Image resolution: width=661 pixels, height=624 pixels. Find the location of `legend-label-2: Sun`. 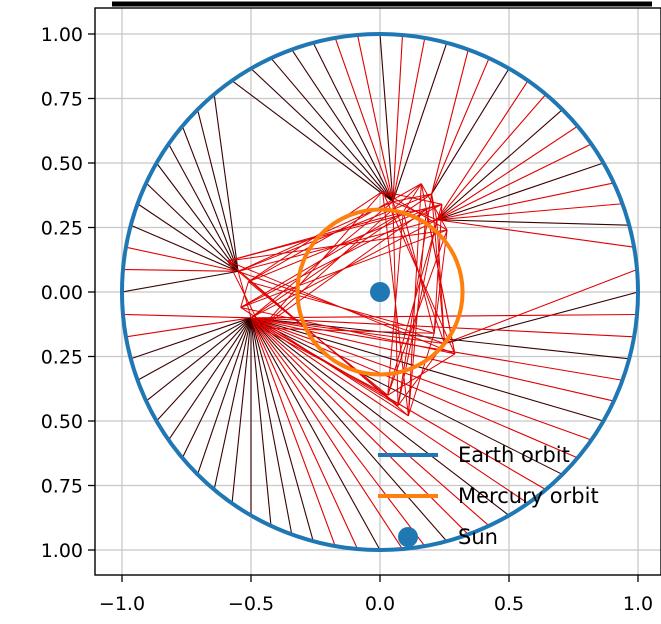

legend-label-2: Sun is located at coordinates (478, 537).